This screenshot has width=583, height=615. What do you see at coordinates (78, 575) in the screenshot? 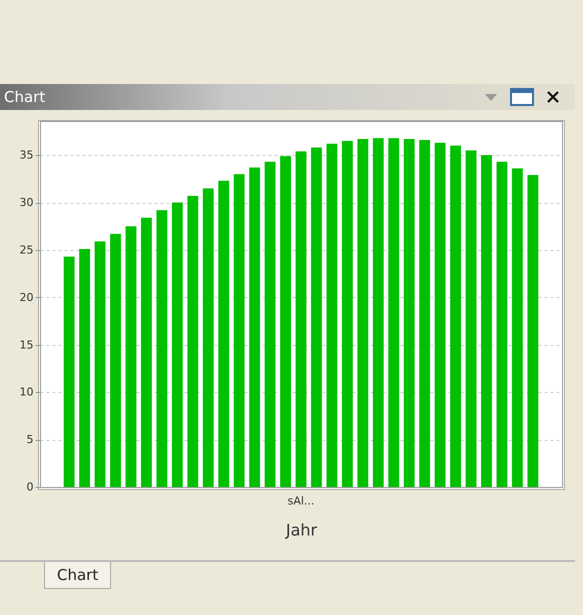
I see `text: Chart` at bounding box center [78, 575].